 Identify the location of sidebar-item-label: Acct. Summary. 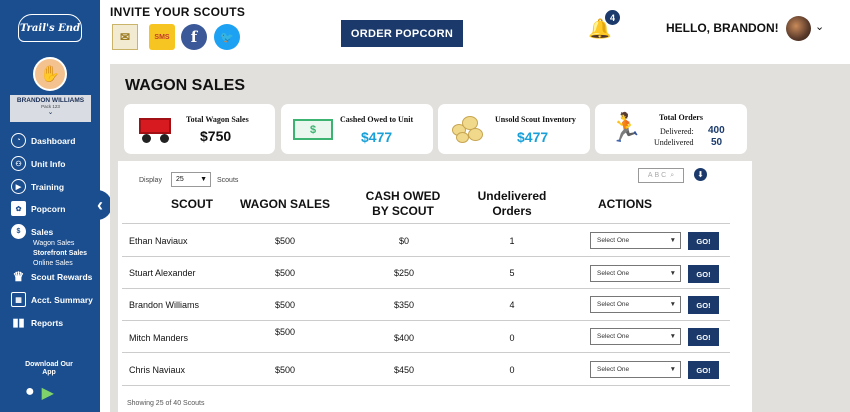
(62, 299).